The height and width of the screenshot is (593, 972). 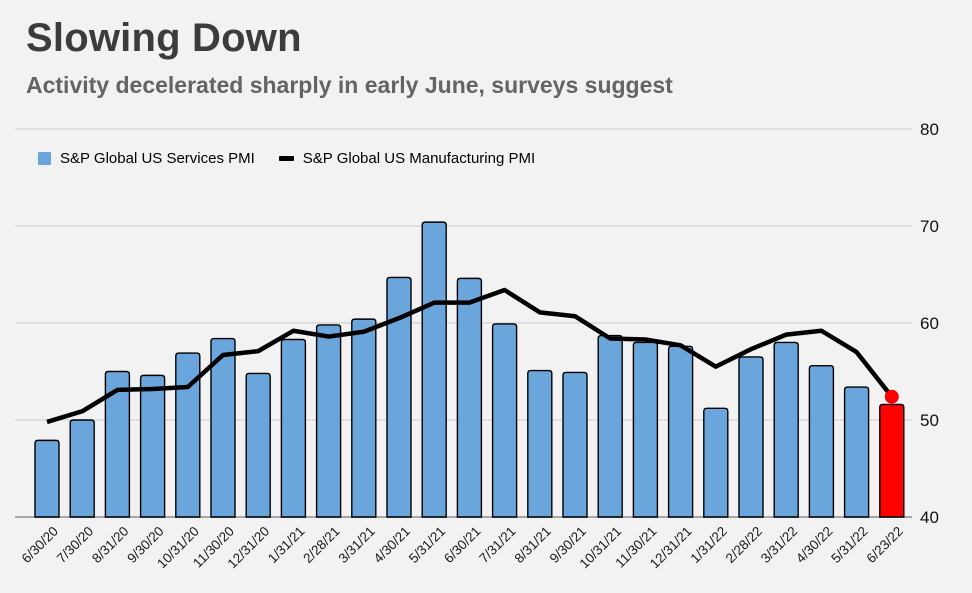 I want to click on services-bar-12/31/20, so click(x=258, y=445).